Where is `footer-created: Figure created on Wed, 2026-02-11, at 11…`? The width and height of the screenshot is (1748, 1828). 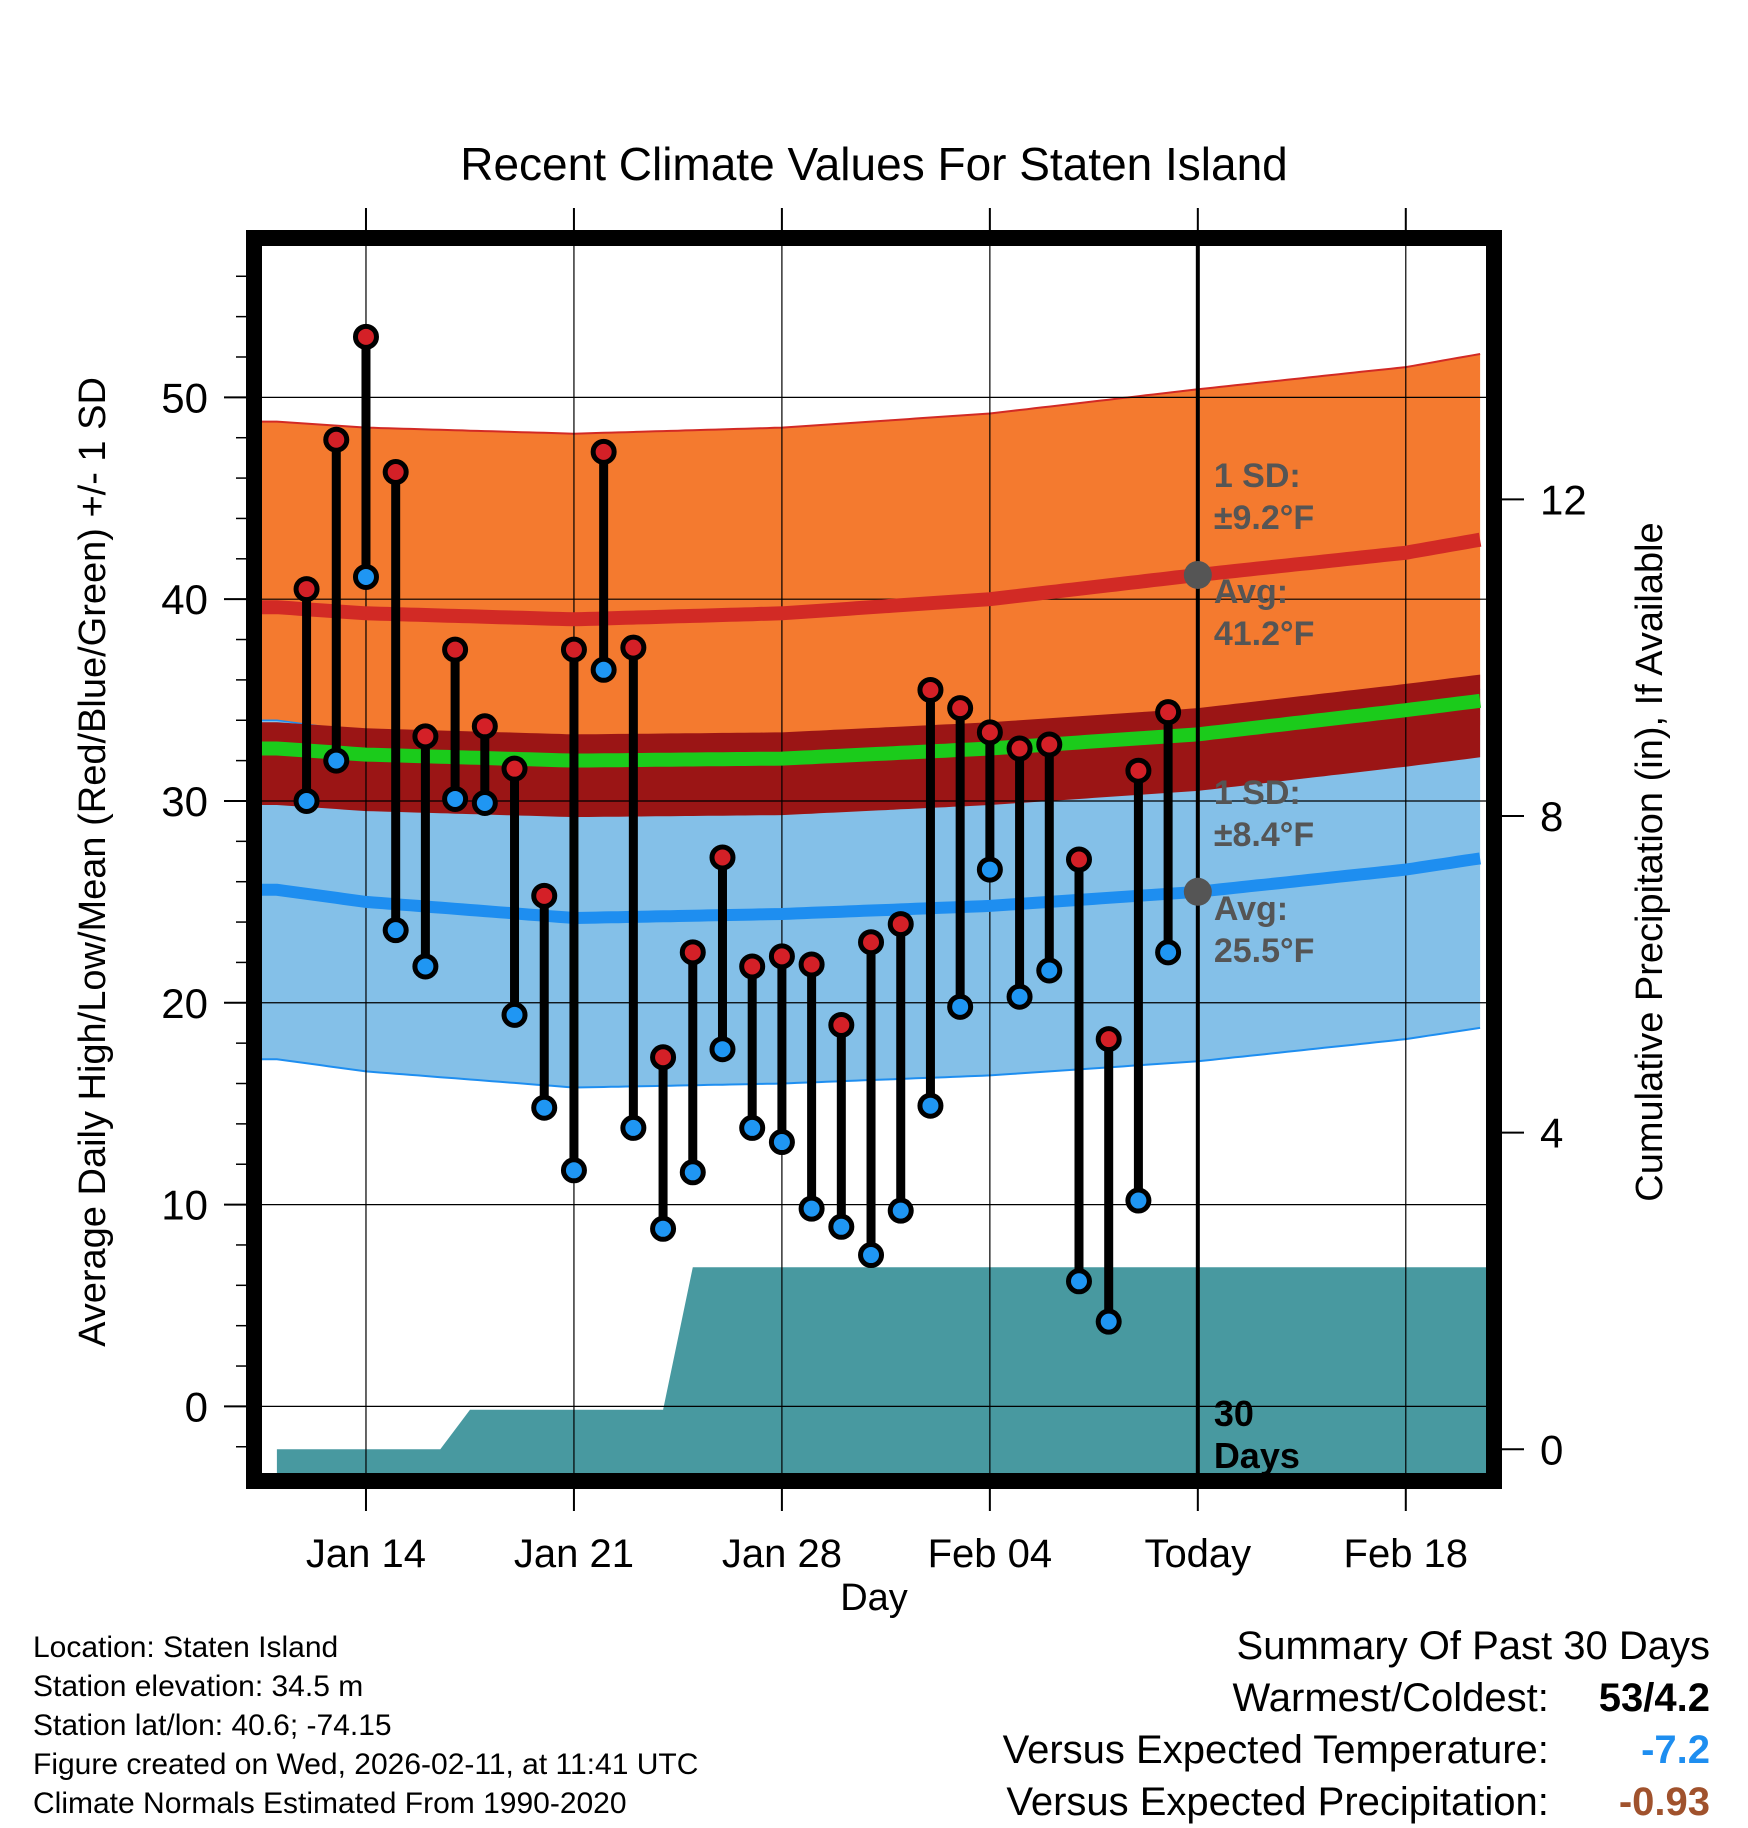
footer-created: Figure created on Wed, 2026-02-11, at 11… is located at coordinates (366, 1764).